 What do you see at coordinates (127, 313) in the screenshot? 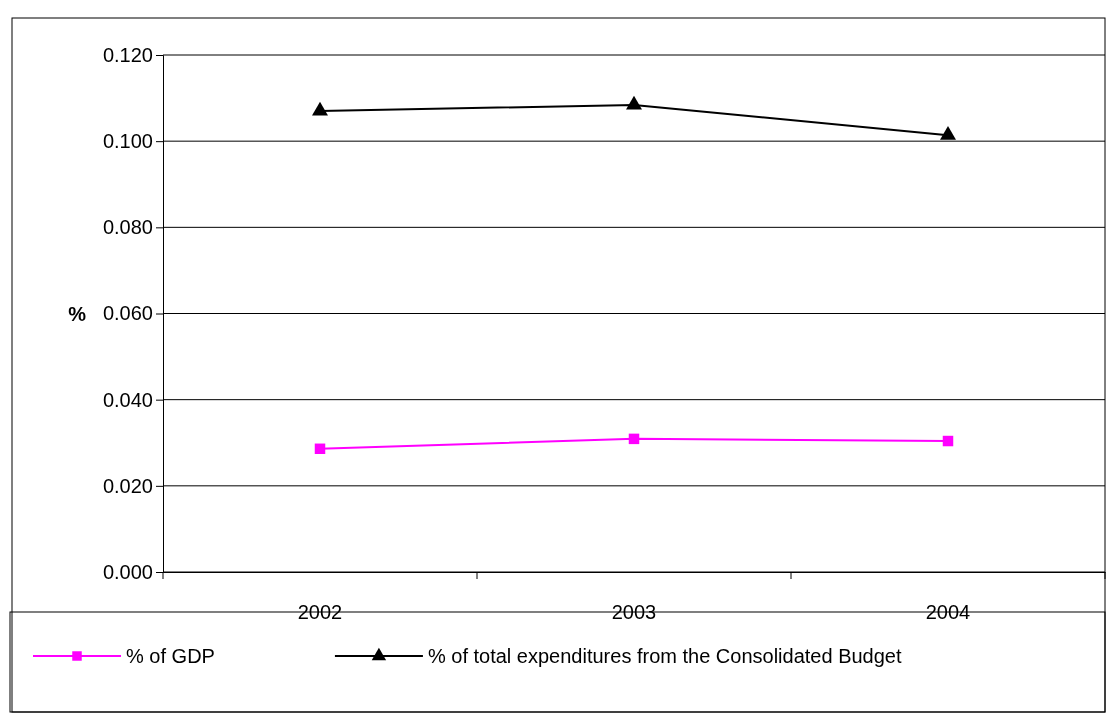
I see `y-tick-label: 0.060` at bounding box center [127, 313].